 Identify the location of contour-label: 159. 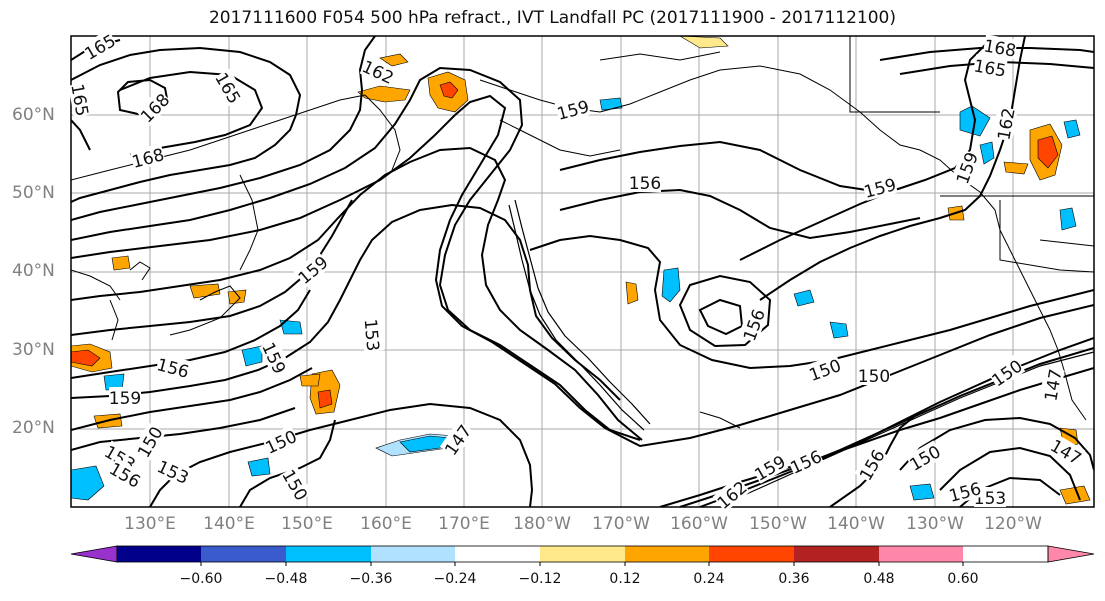
(125, 399).